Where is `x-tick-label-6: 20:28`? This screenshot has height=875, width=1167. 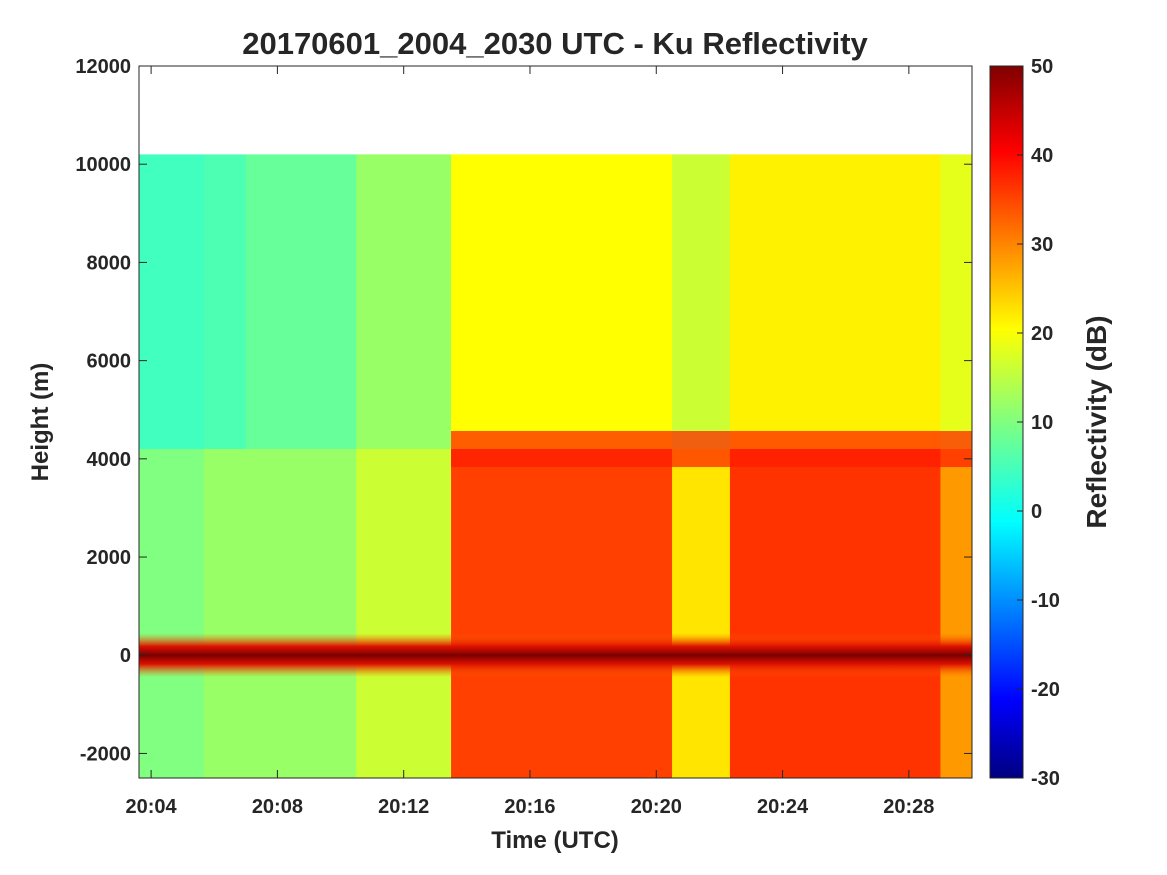 x-tick-label-6: 20:28 is located at coordinates (908, 807).